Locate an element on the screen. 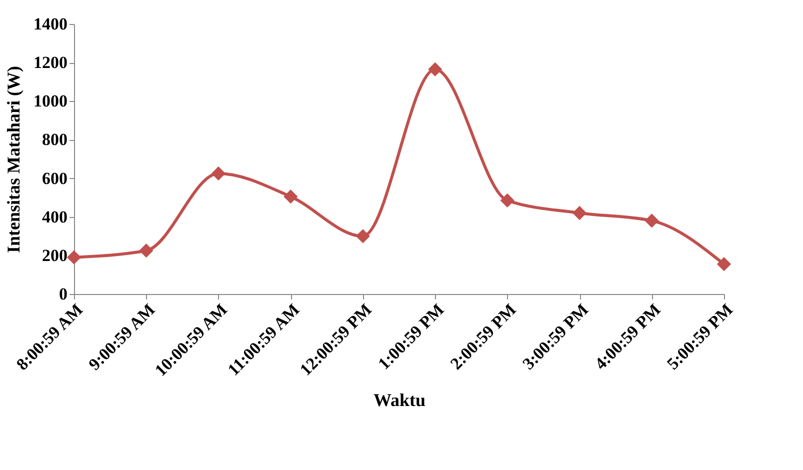  y-tick-label: 1200 is located at coordinates (51, 62).